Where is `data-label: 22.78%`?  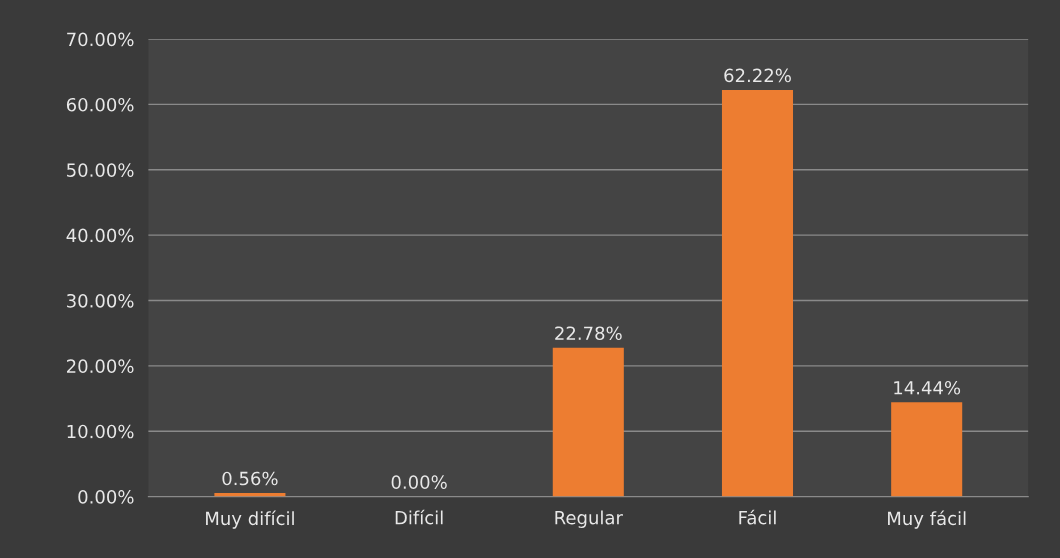 data-label: 22.78% is located at coordinates (588, 333).